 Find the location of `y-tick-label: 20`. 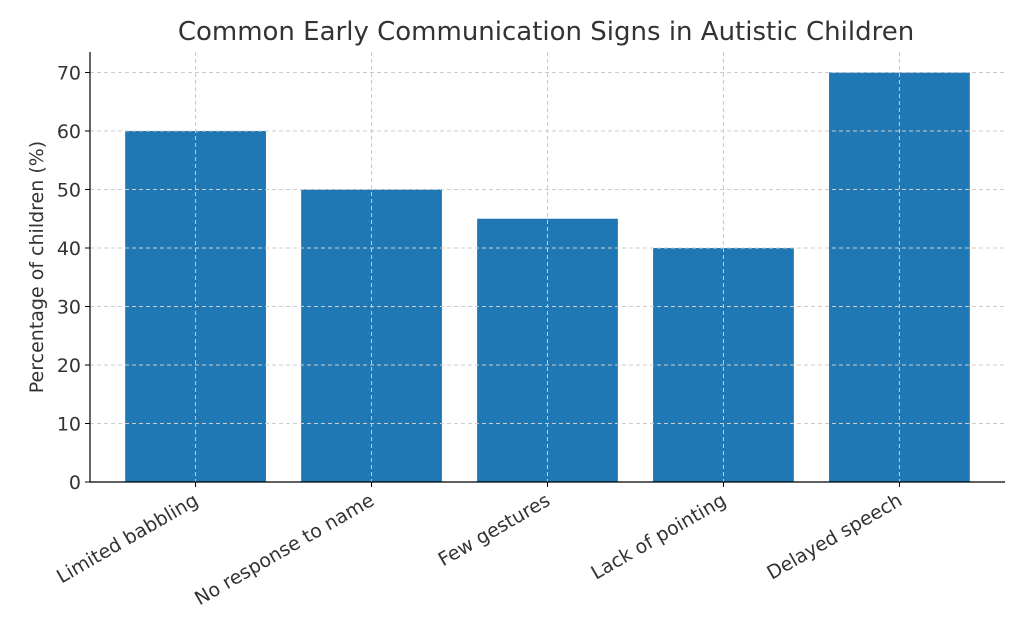

y-tick-label: 20 is located at coordinates (69, 366).